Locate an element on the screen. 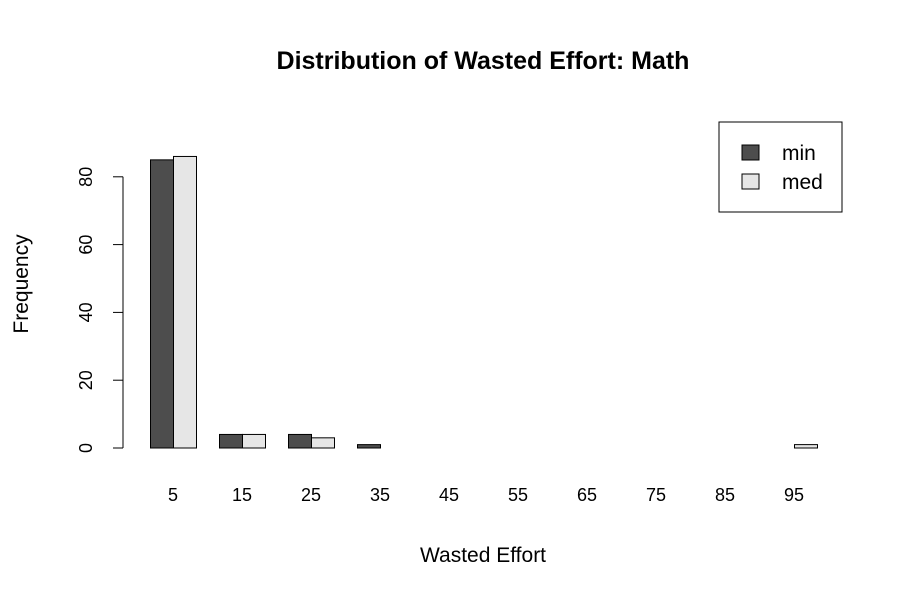 The width and height of the screenshot is (903, 601). x-tick-label: 5 is located at coordinates (173, 495).